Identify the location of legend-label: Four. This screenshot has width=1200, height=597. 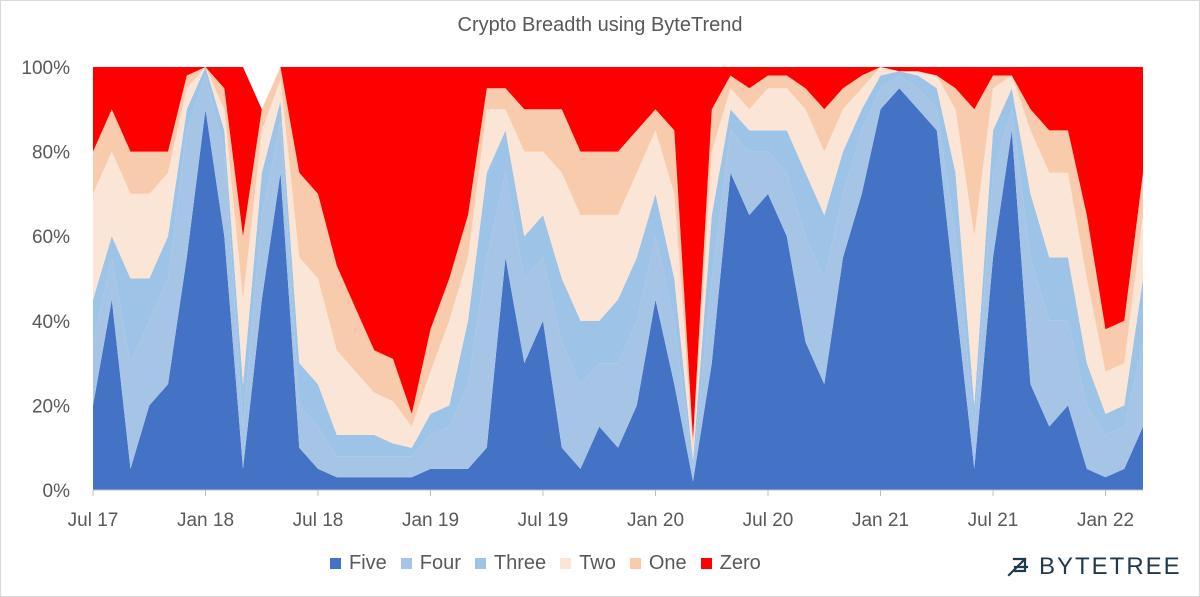
(440, 563).